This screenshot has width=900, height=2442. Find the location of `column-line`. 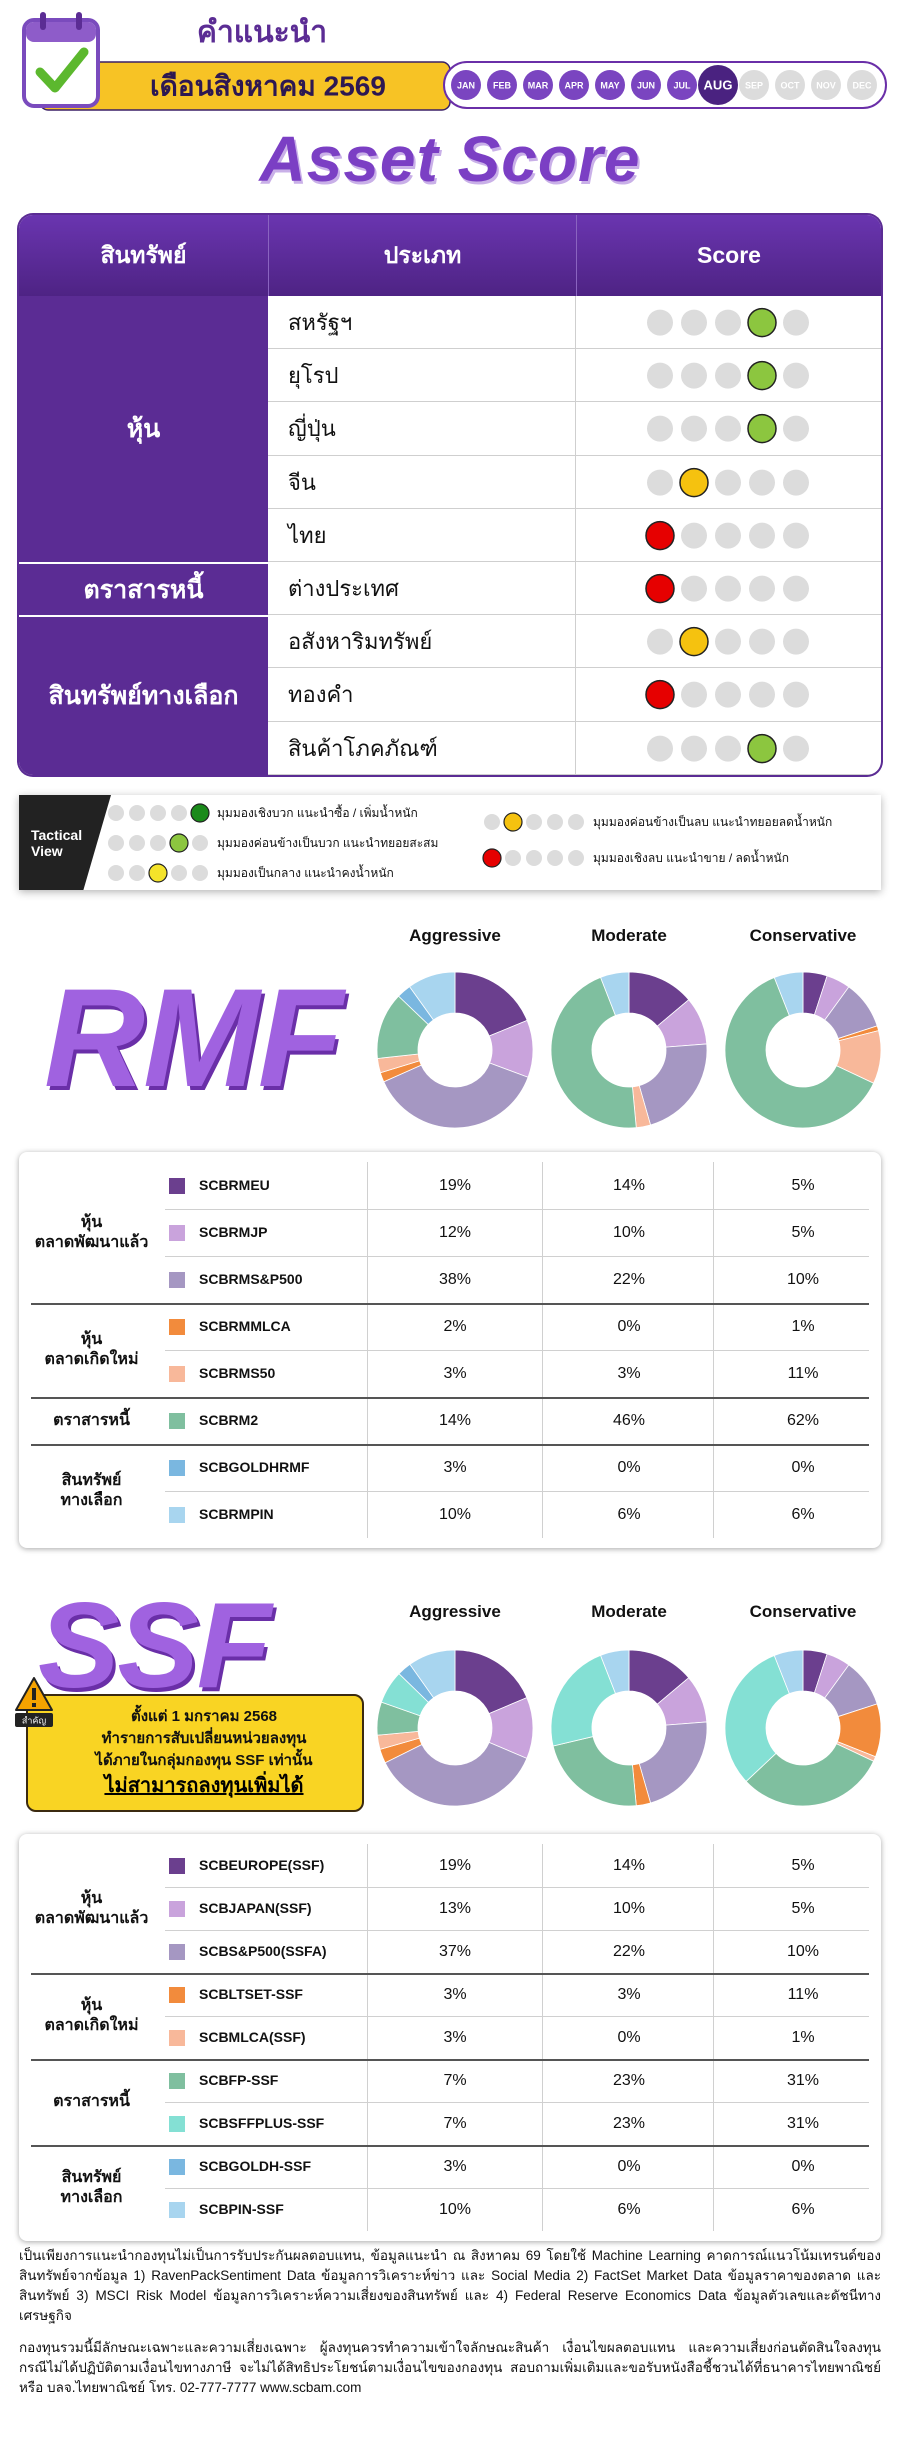

column-line is located at coordinates (367, 2037).